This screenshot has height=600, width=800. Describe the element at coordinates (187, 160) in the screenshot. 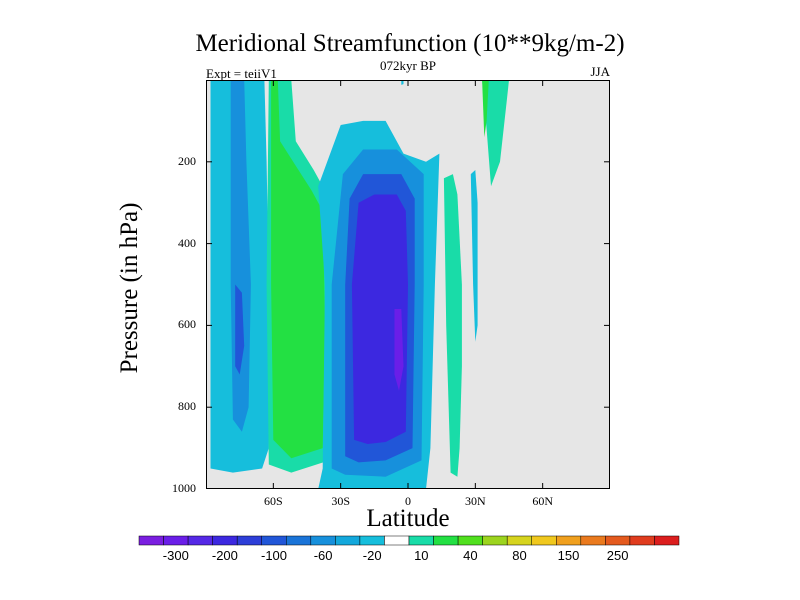

I see `y-tick-label: 200` at that location.